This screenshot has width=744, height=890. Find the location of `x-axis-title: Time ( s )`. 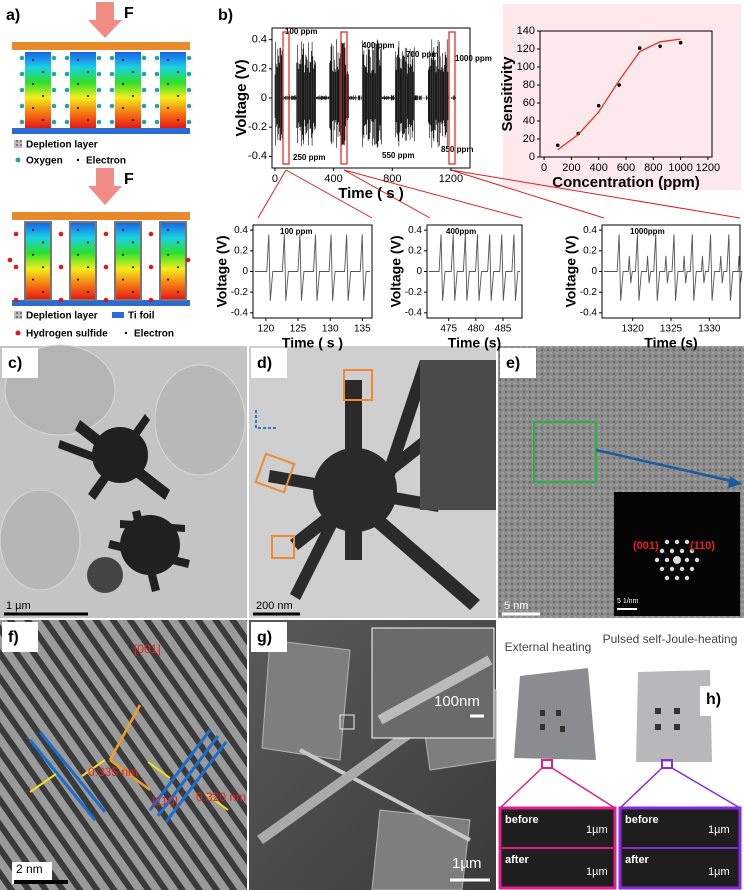

x-axis-title: Time ( s ) is located at coordinates (312, 343).